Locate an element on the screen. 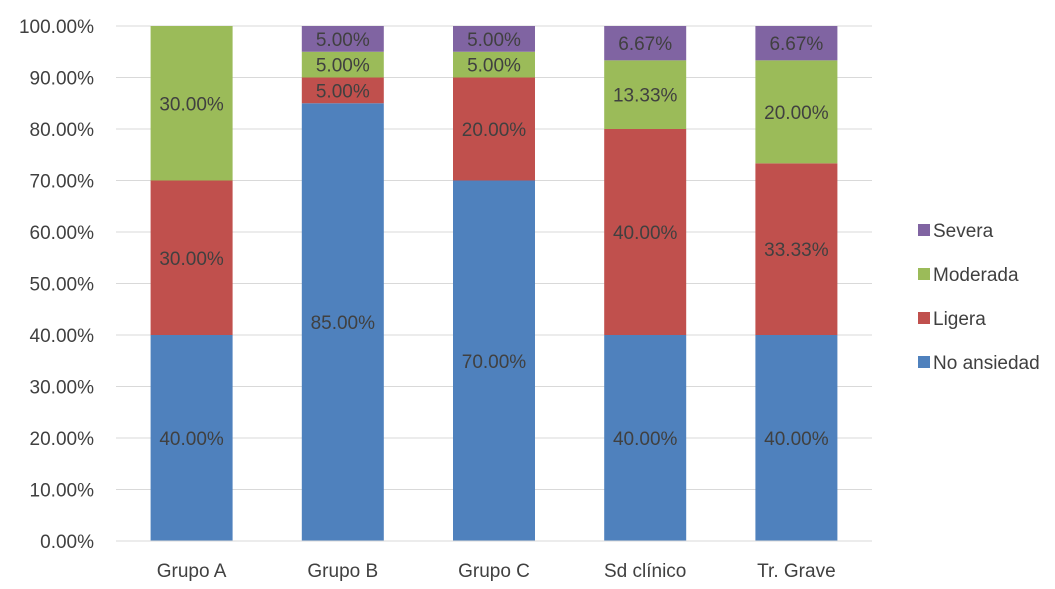 The image size is (1055, 589). x-axis: Grupo A Grupo B Grupo C Sd clínico Tr. Grave is located at coordinates (494, 561).